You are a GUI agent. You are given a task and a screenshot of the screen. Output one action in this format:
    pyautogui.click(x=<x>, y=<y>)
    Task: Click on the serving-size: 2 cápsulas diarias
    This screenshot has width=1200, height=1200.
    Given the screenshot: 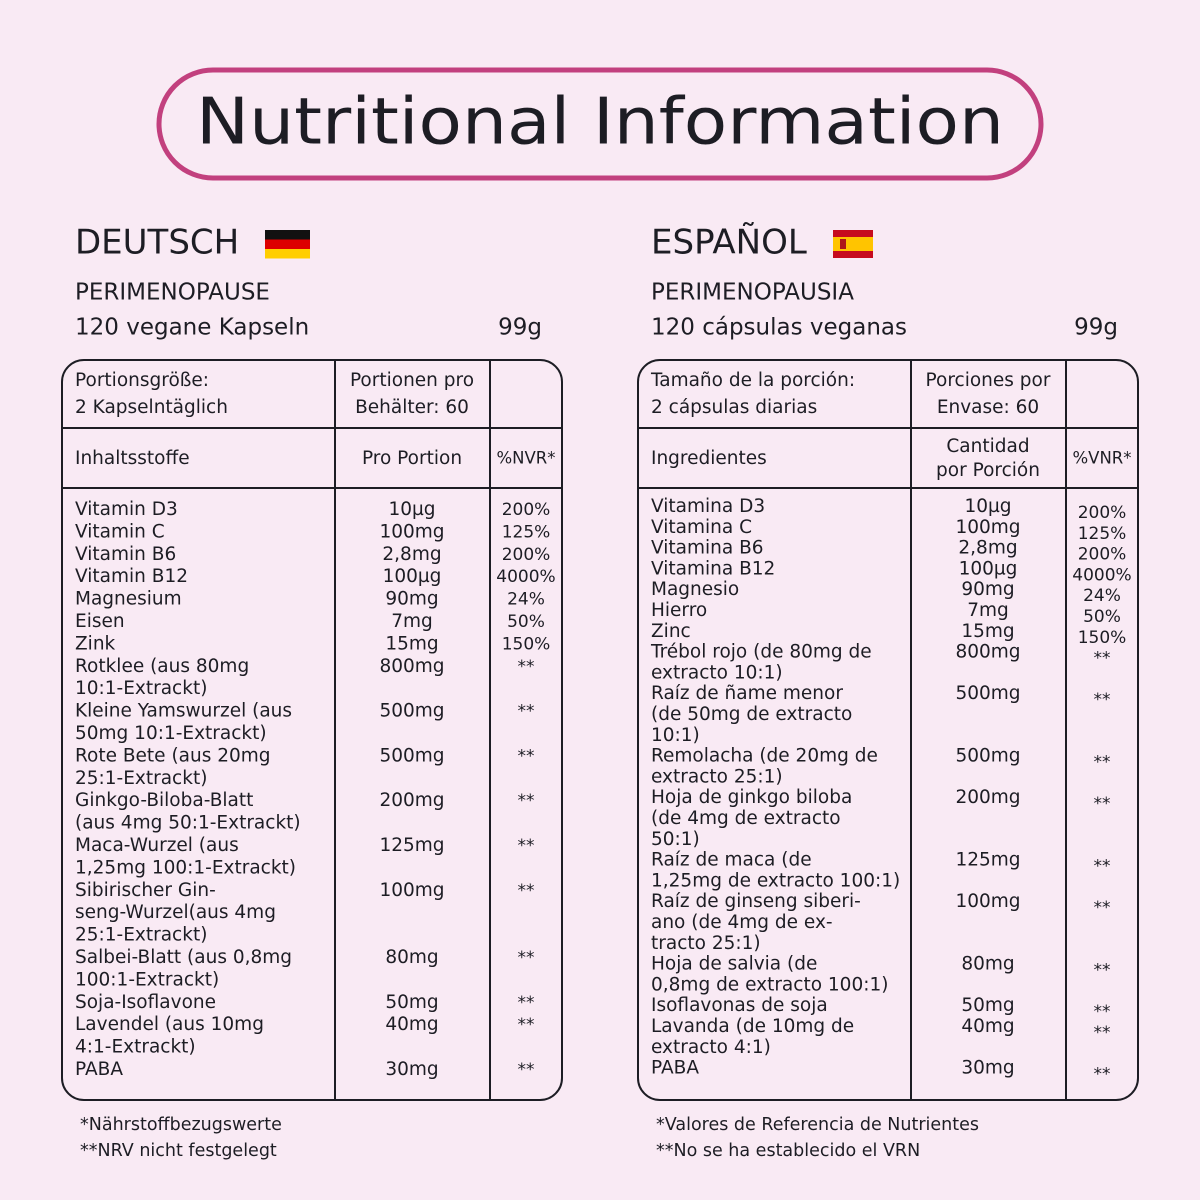 What is the action you would take?
    pyautogui.click(x=734, y=407)
    